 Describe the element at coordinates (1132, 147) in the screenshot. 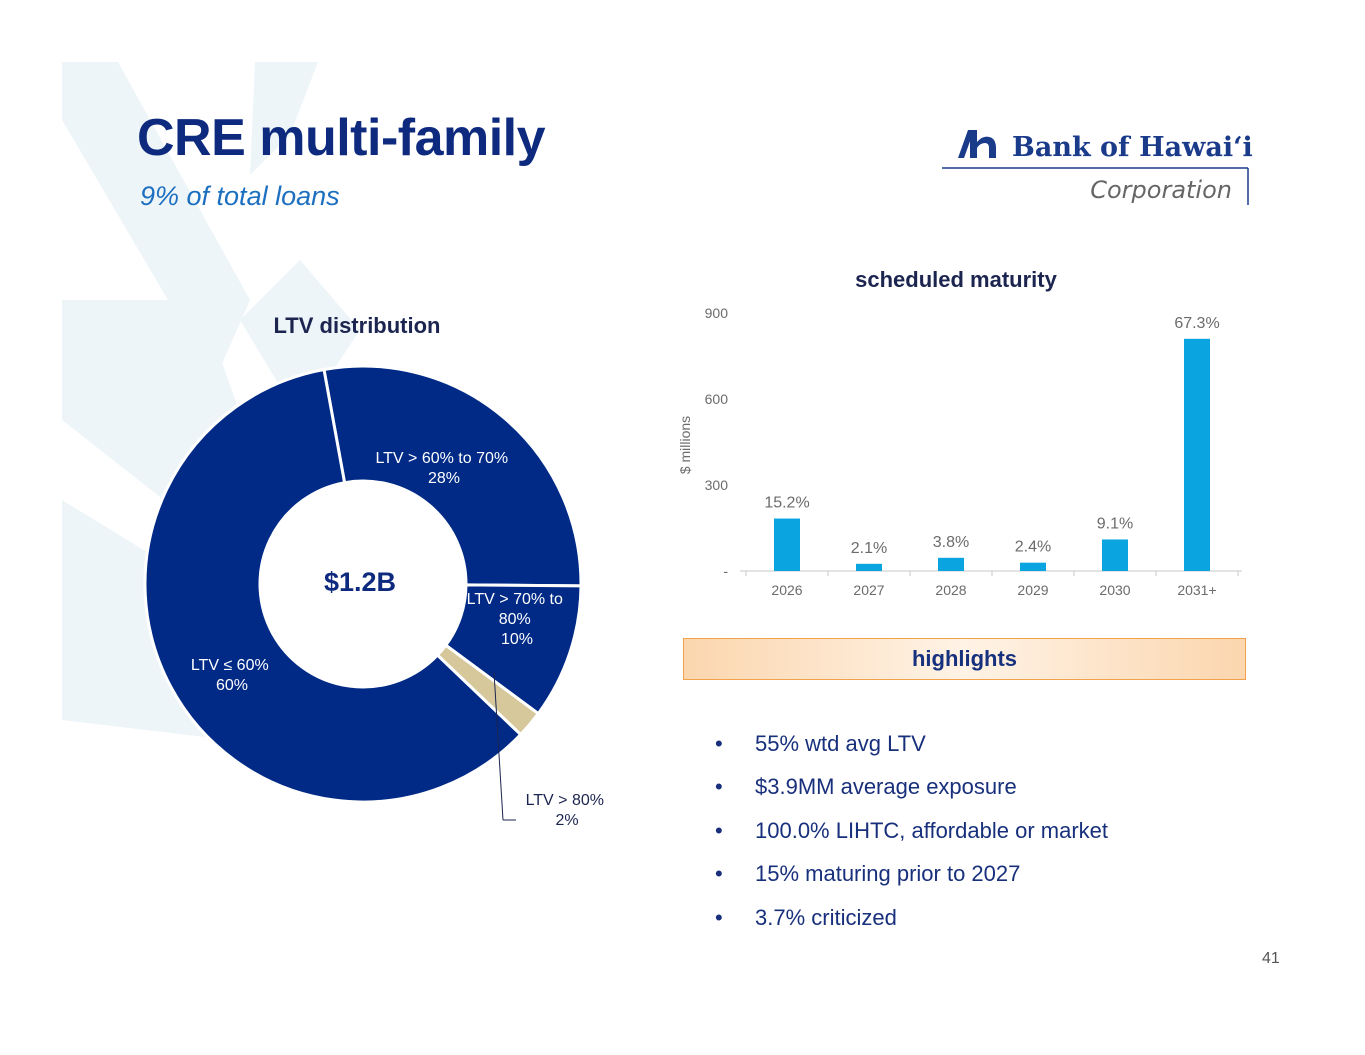

I see `logo-name: Bank of Hawaiʻi` at that location.